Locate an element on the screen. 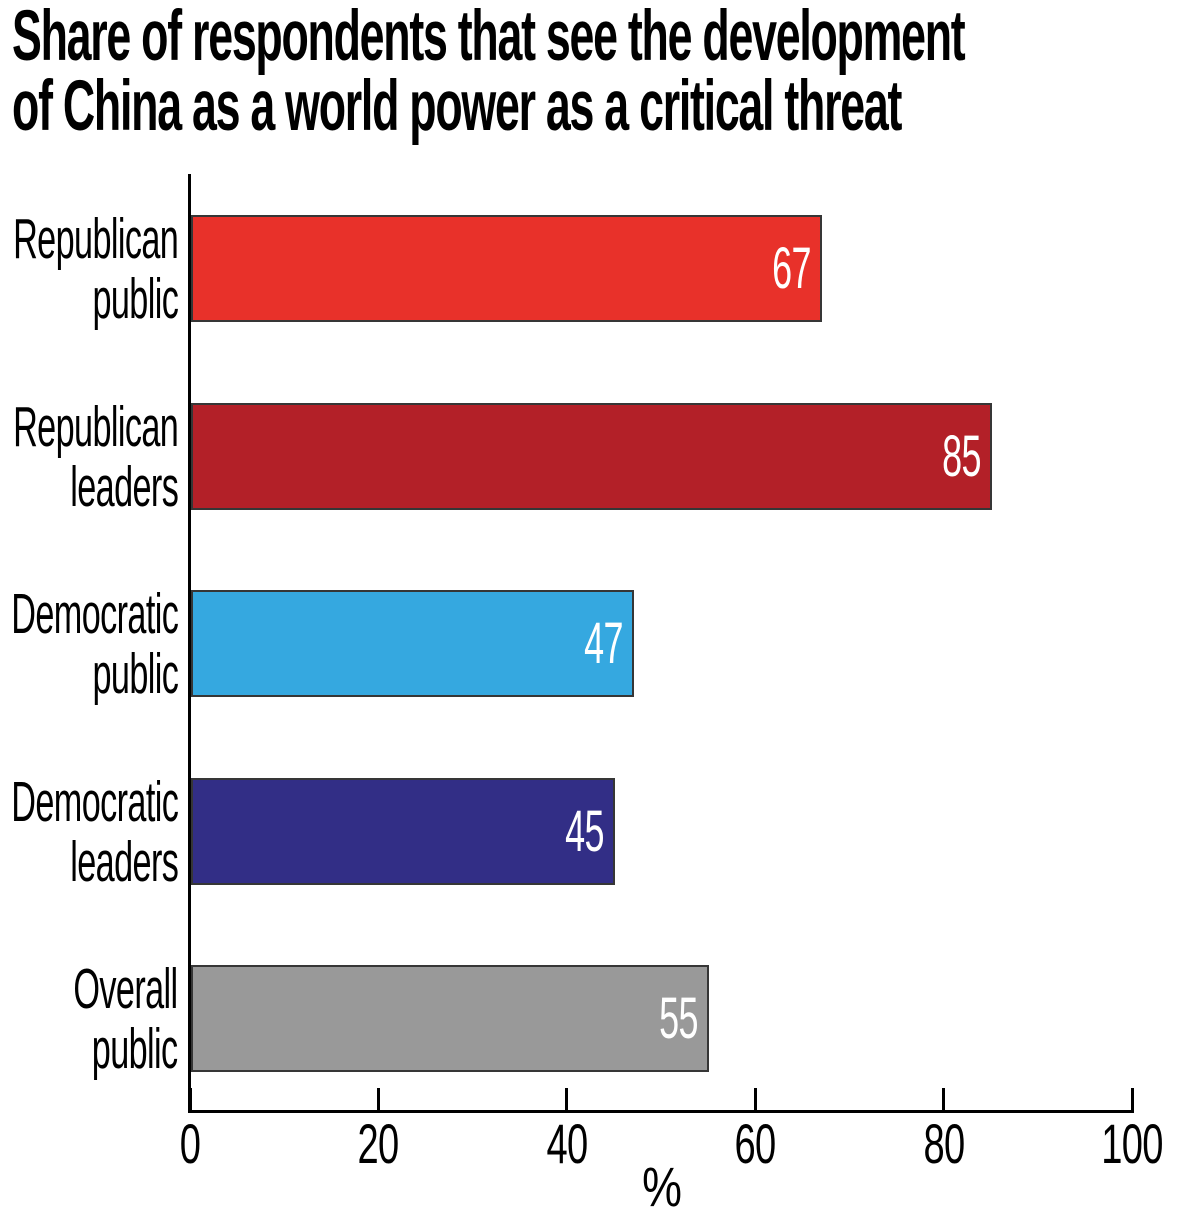  bar-value-label: 67 is located at coordinates (792, 268).